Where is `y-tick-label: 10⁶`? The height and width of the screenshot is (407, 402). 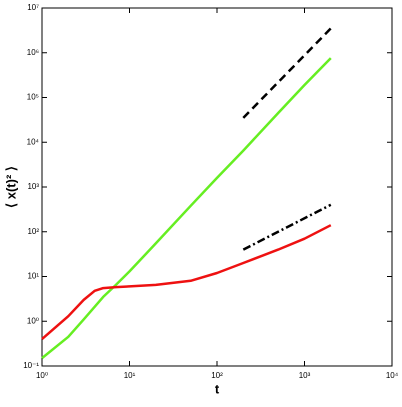 y-tick-label: 10⁶ is located at coordinates (33, 52).